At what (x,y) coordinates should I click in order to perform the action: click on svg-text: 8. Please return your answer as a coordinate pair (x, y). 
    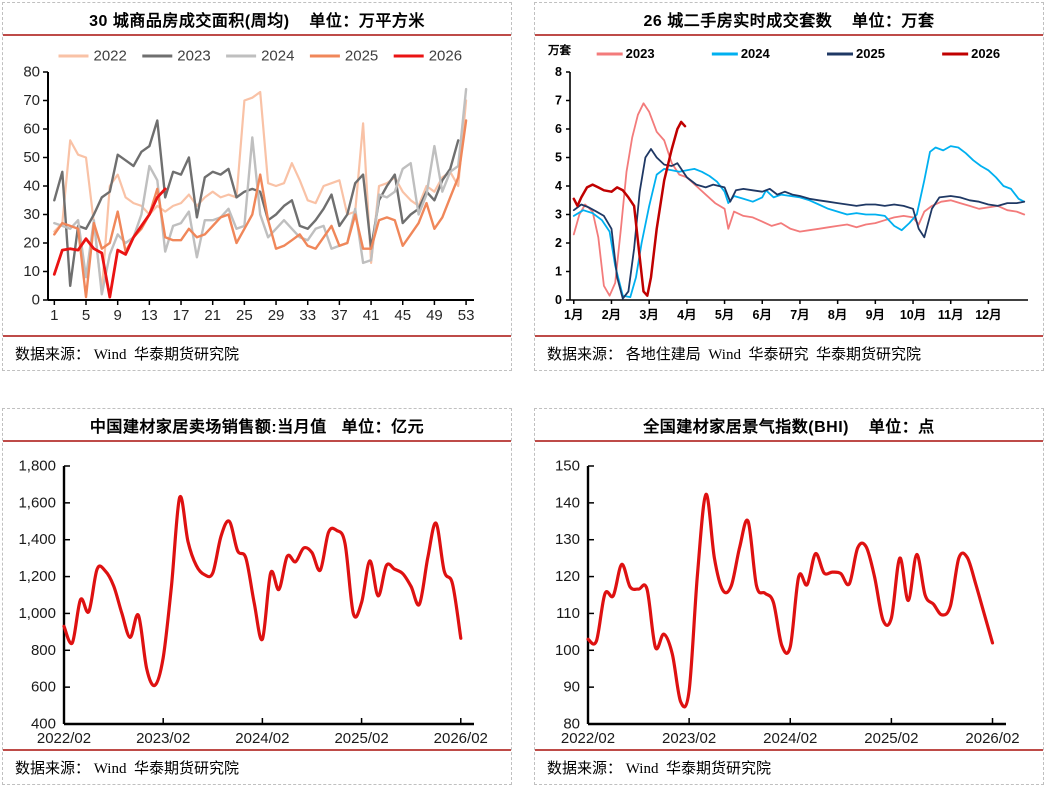
    Looking at the image, I should click on (558, 72).